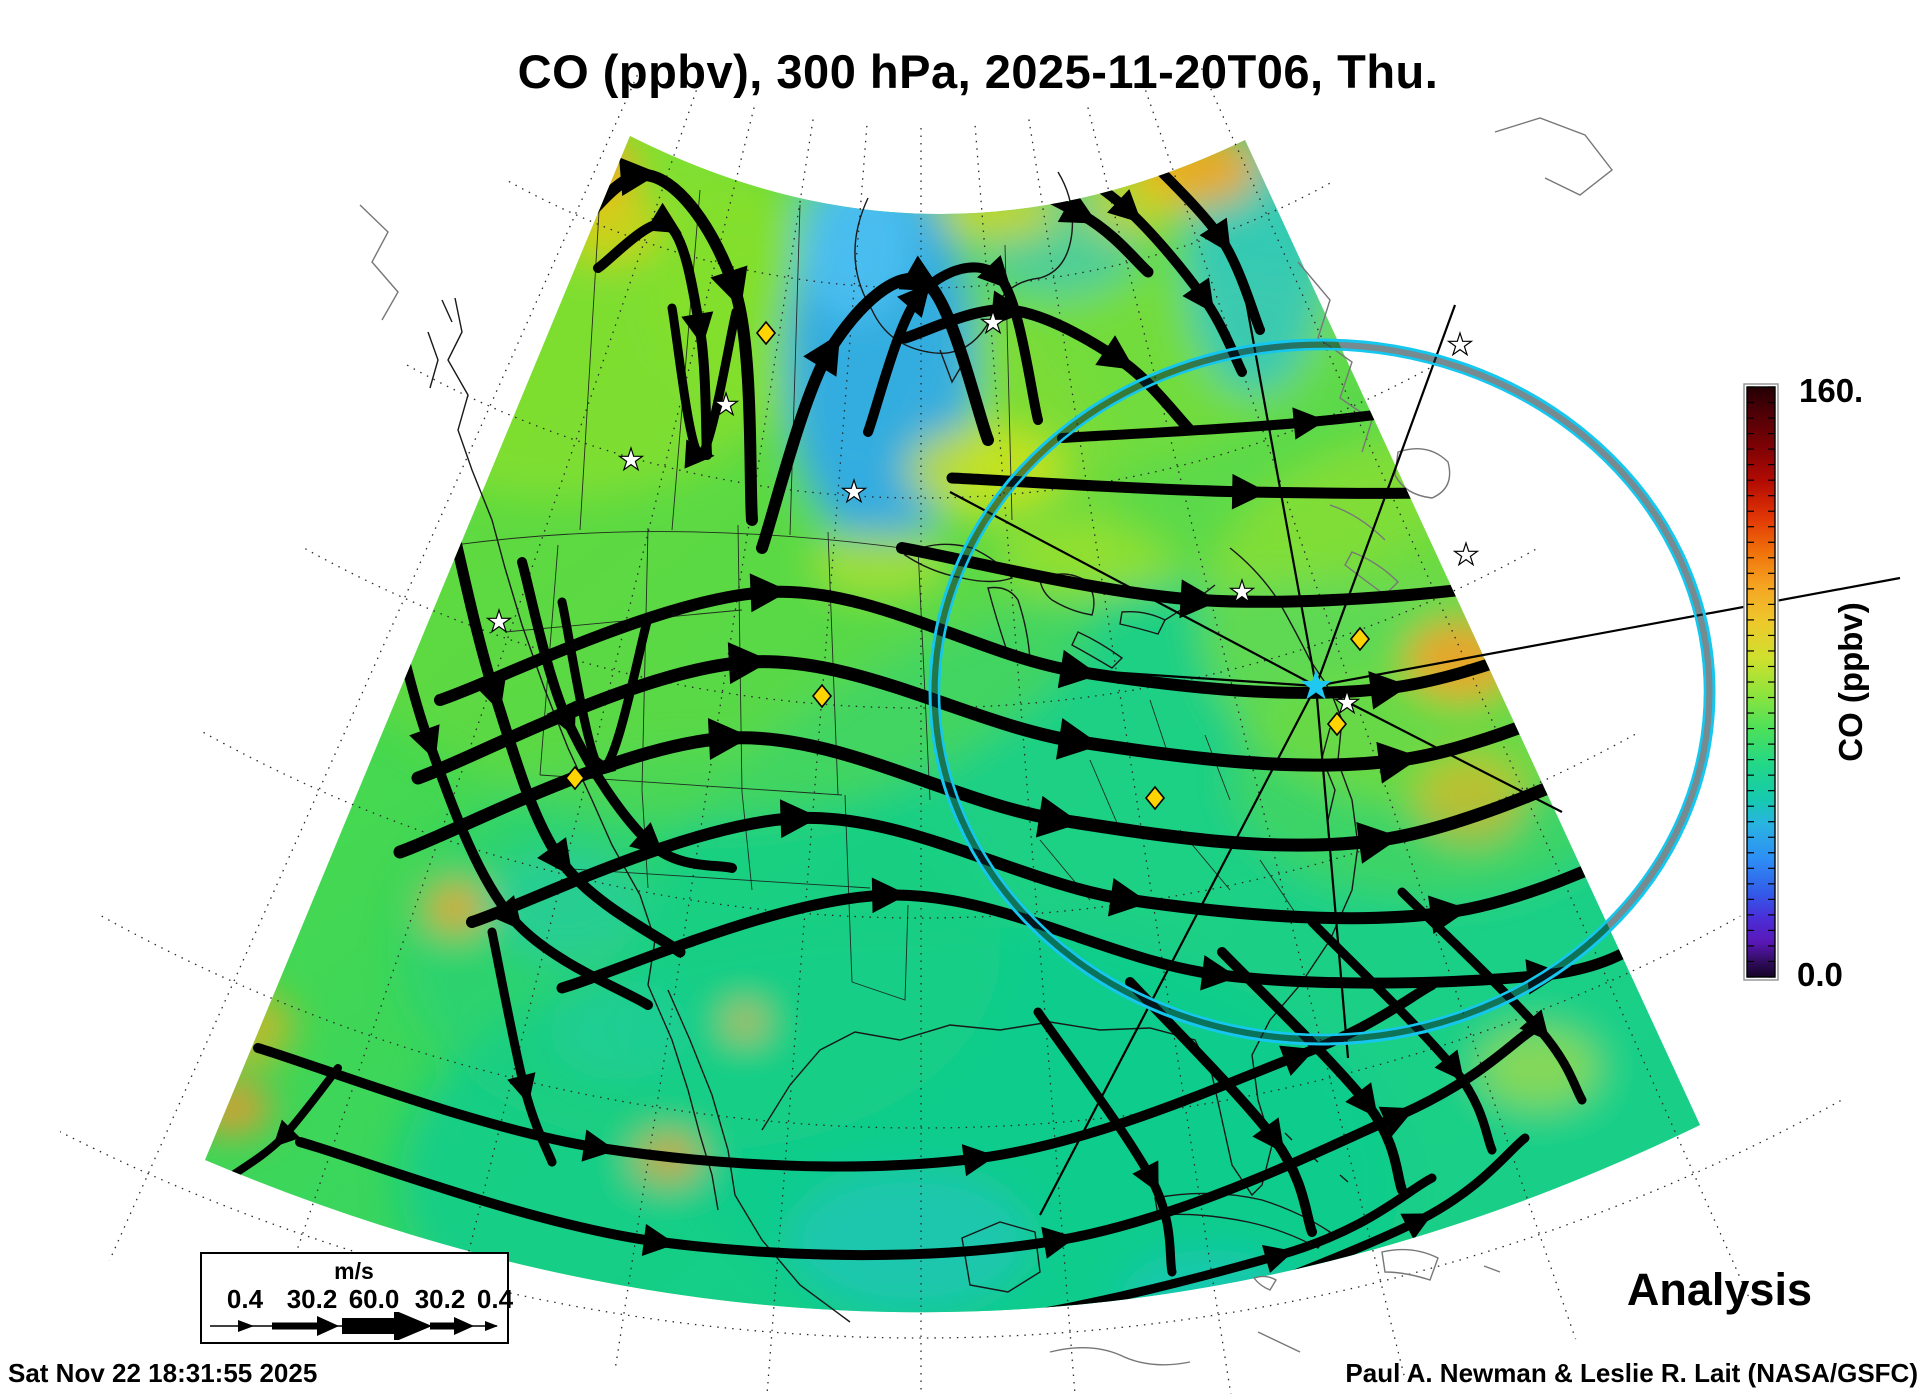 This screenshot has width=1926, height=1394. Describe the element at coordinates (978, 71) in the screenshot. I see `page-title: CO (ppbv), 300 hPa, 2025-11-20T06, Thu.` at that location.